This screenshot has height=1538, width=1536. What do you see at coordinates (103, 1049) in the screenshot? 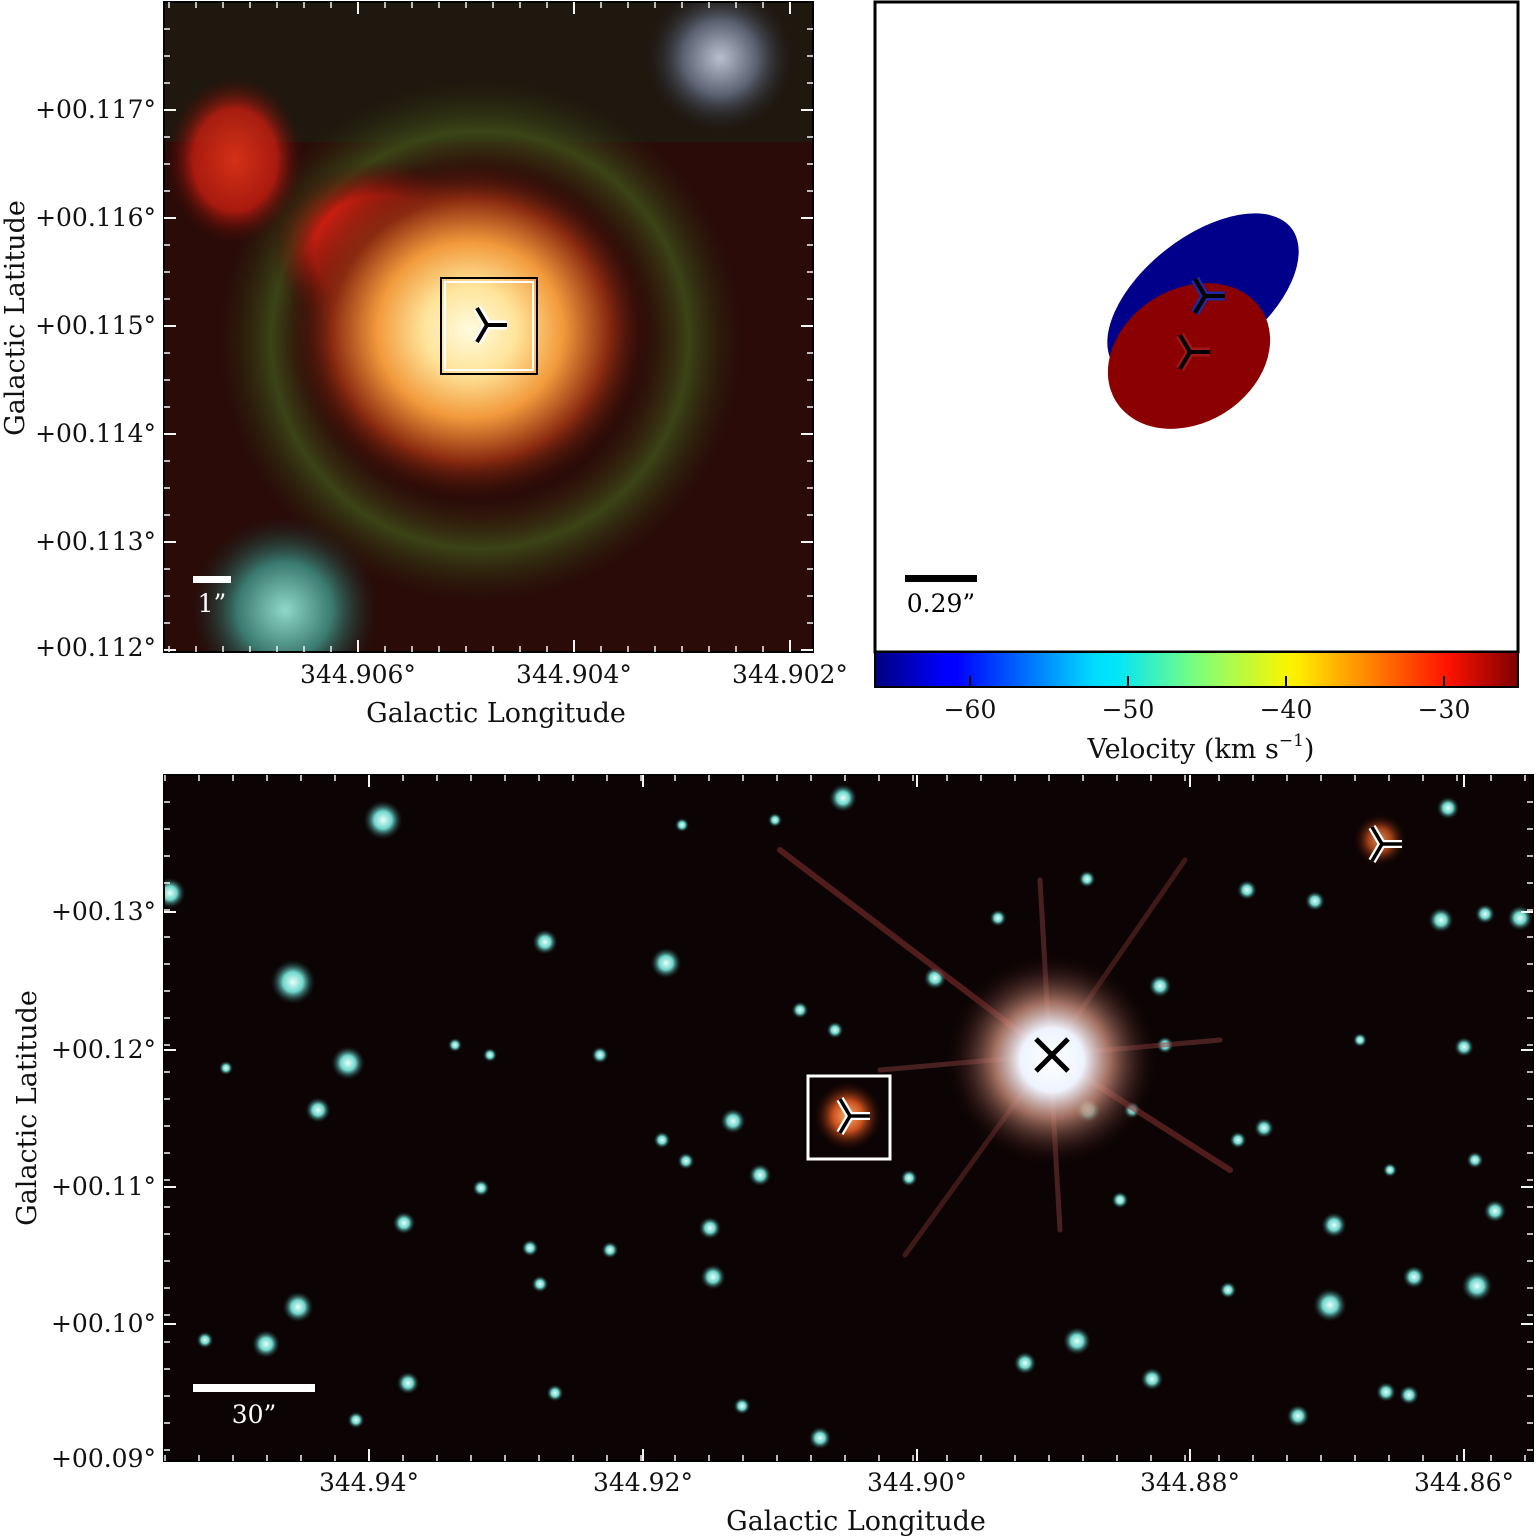
I see `y-tick-label: +00.12°` at bounding box center [103, 1049].